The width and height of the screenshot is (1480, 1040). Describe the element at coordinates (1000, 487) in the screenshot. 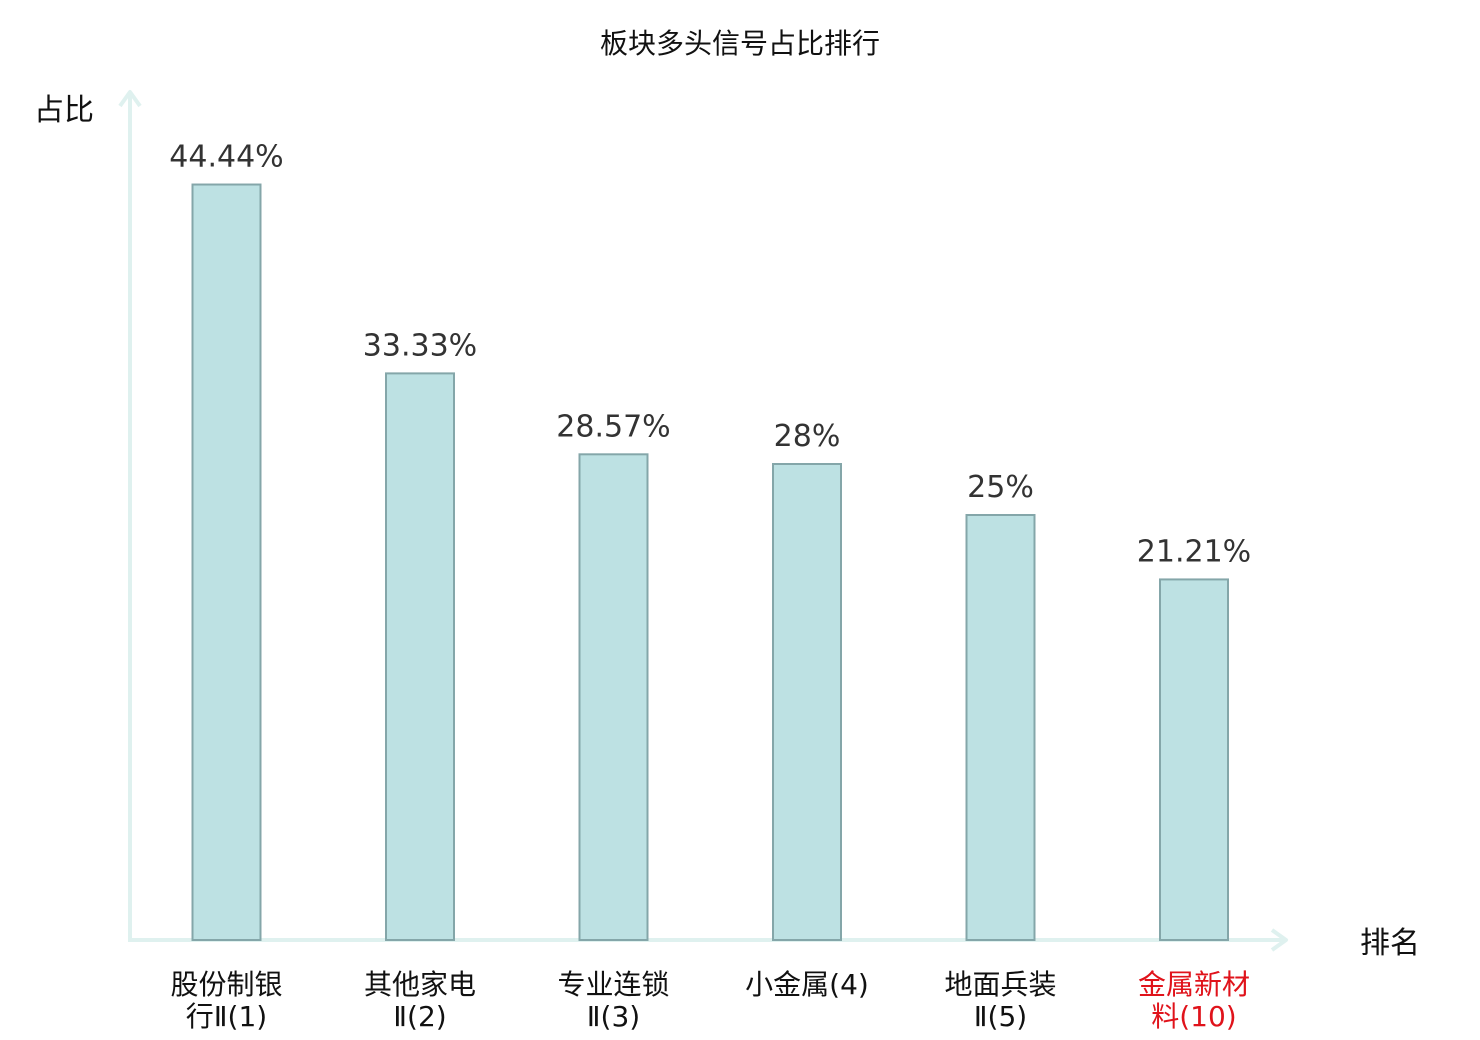

I see `bar-value-label: 25%` at that location.